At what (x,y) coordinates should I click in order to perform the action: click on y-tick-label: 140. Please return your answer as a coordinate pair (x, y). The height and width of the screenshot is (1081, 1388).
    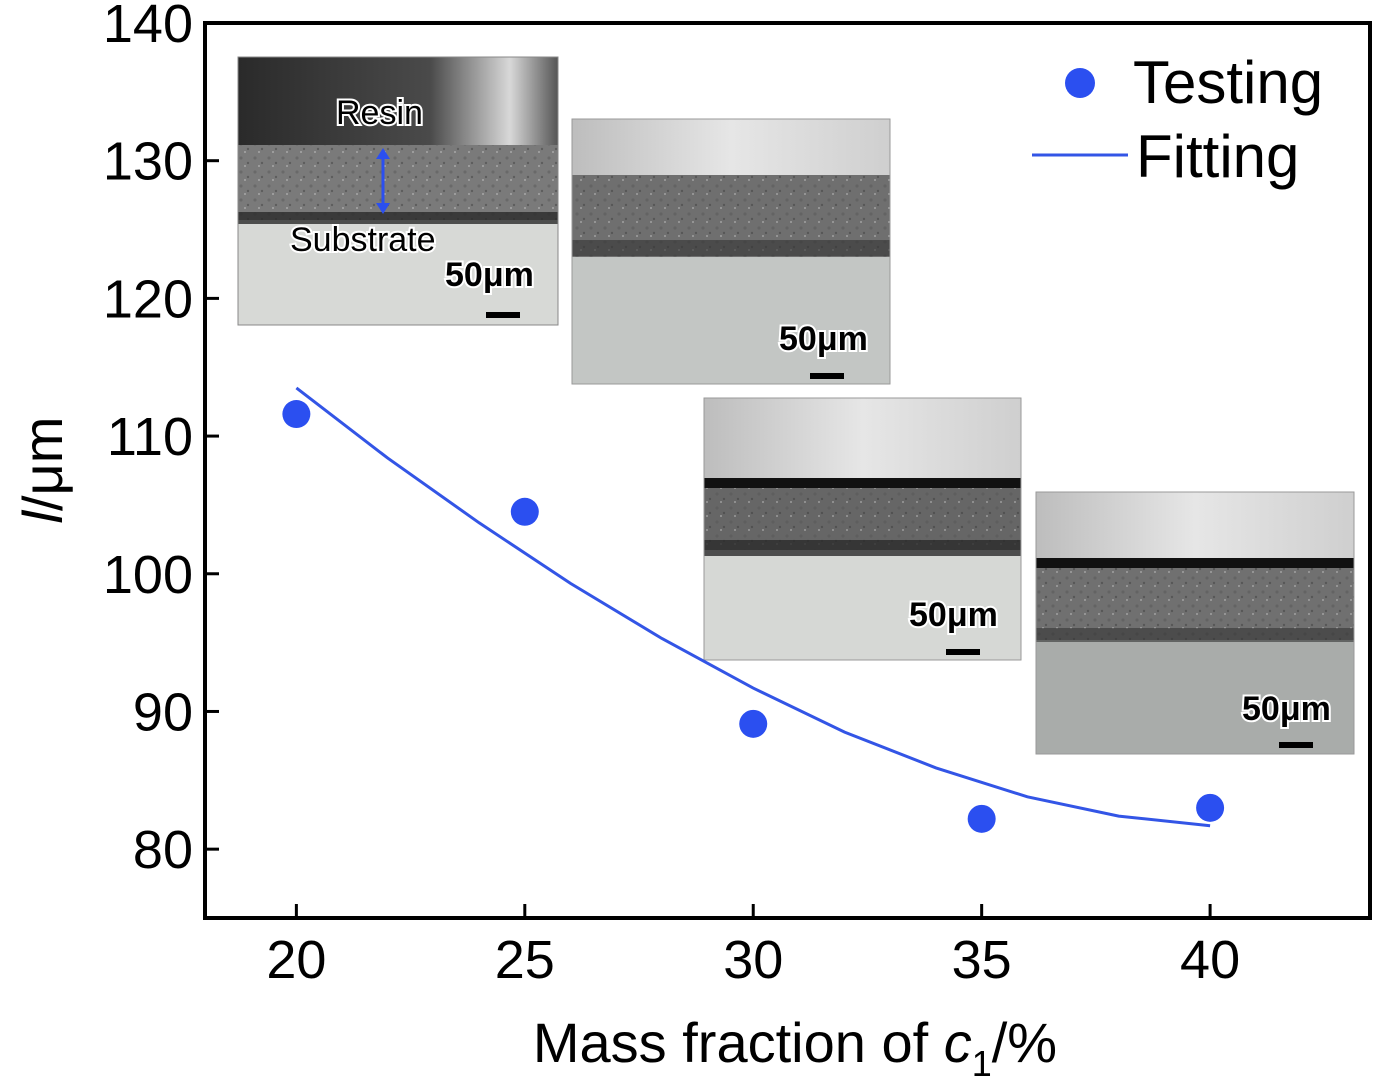
    Looking at the image, I should click on (148, 27).